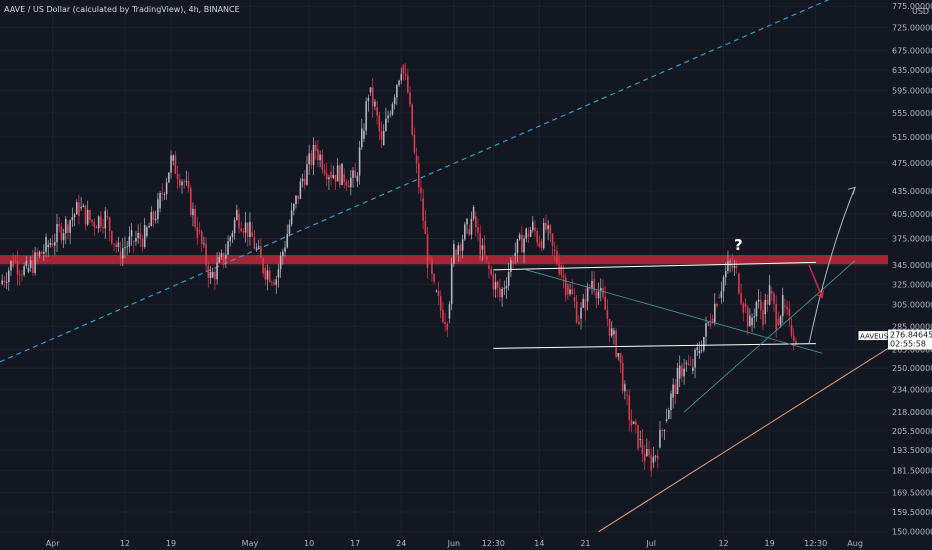 The width and height of the screenshot is (932, 550). What do you see at coordinates (654, 266) in the screenshot?
I see `channel-upper-line` at bounding box center [654, 266].